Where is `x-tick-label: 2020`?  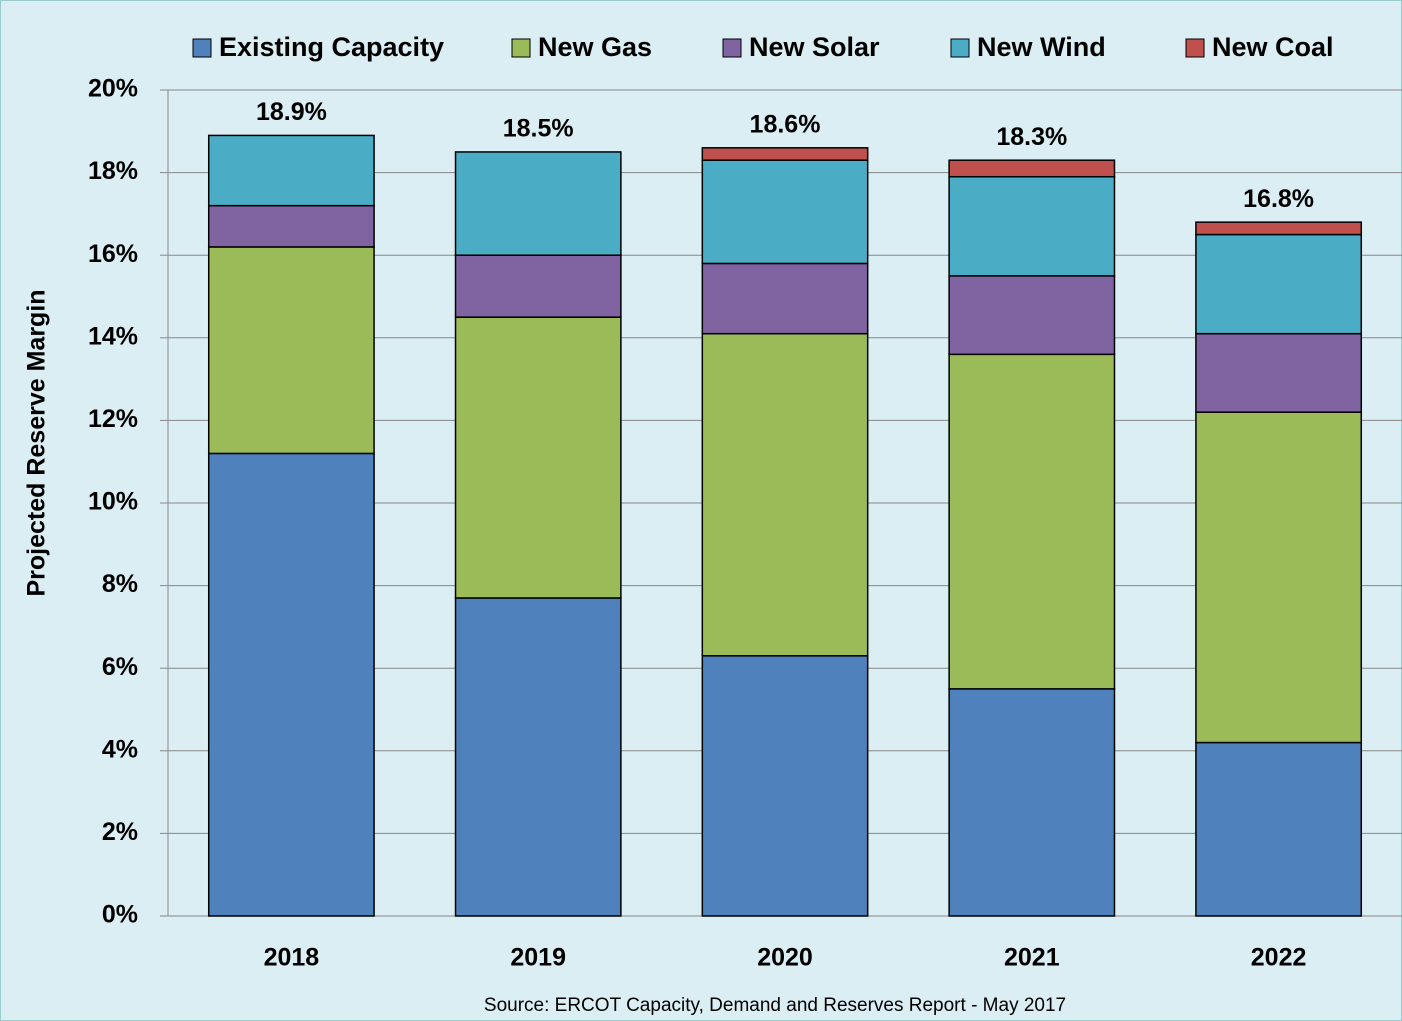
x-tick-label: 2020 is located at coordinates (785, 958).